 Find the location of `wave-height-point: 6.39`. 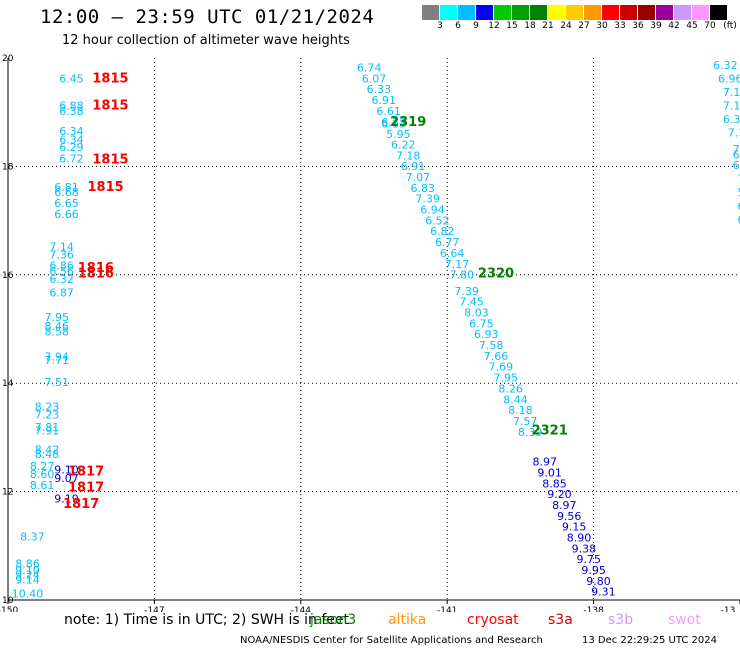

wave-height-point: 6.39 is located at coordinates (731, 119).